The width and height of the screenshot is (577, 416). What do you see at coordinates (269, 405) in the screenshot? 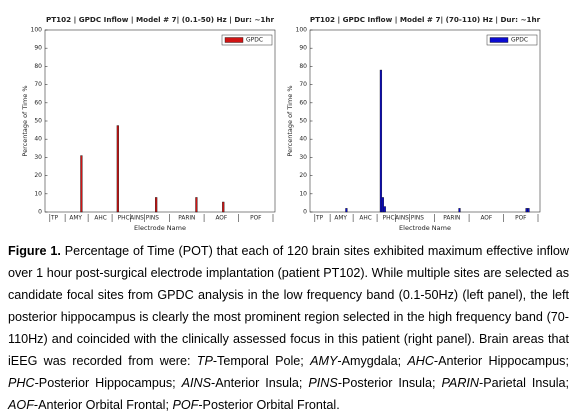
I see `caption-text: -Posterior Orbital Frontal.` at bounding box center [269, 405].